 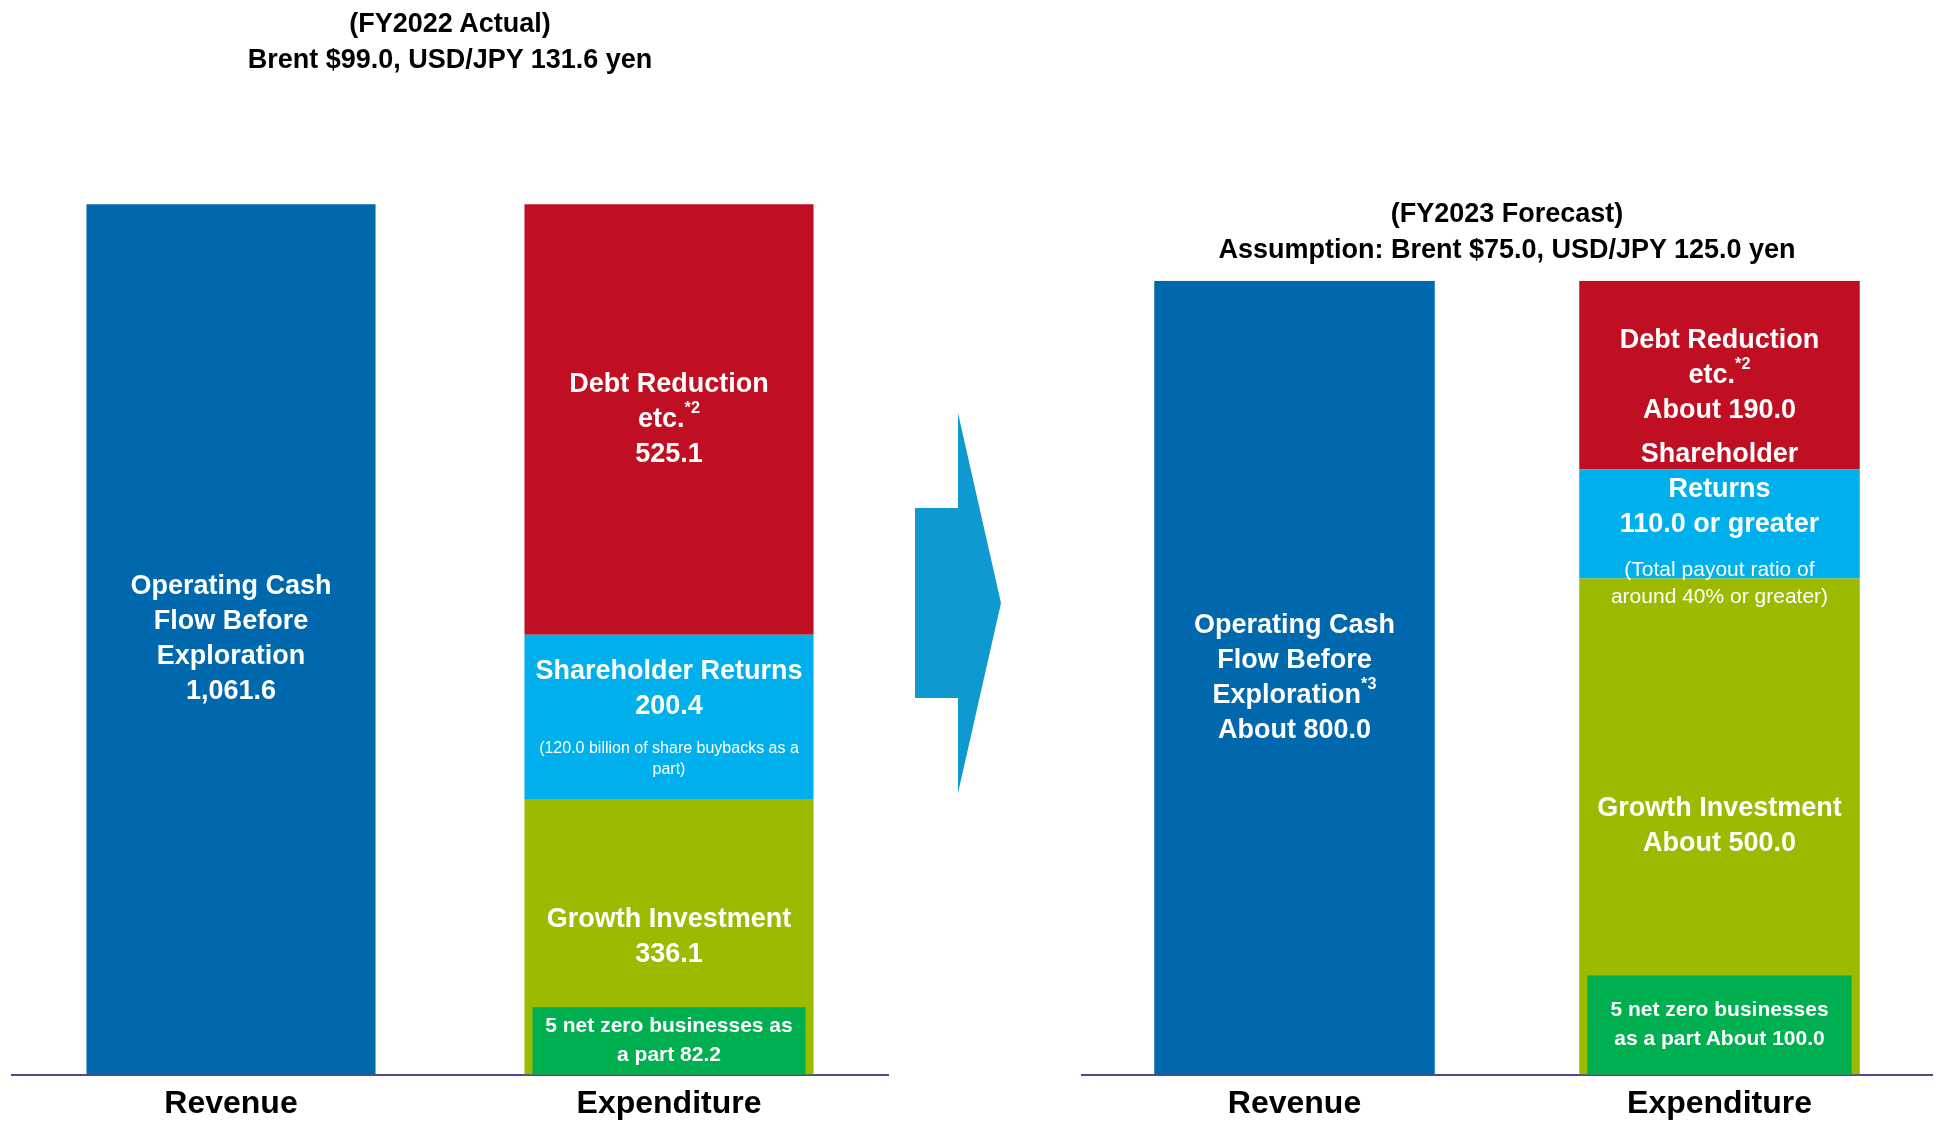 What do you see at coordinates (1719, 523) in the screenshot?
I see `data-label: 110.0 or greater` at bounding box center [1719, 523].